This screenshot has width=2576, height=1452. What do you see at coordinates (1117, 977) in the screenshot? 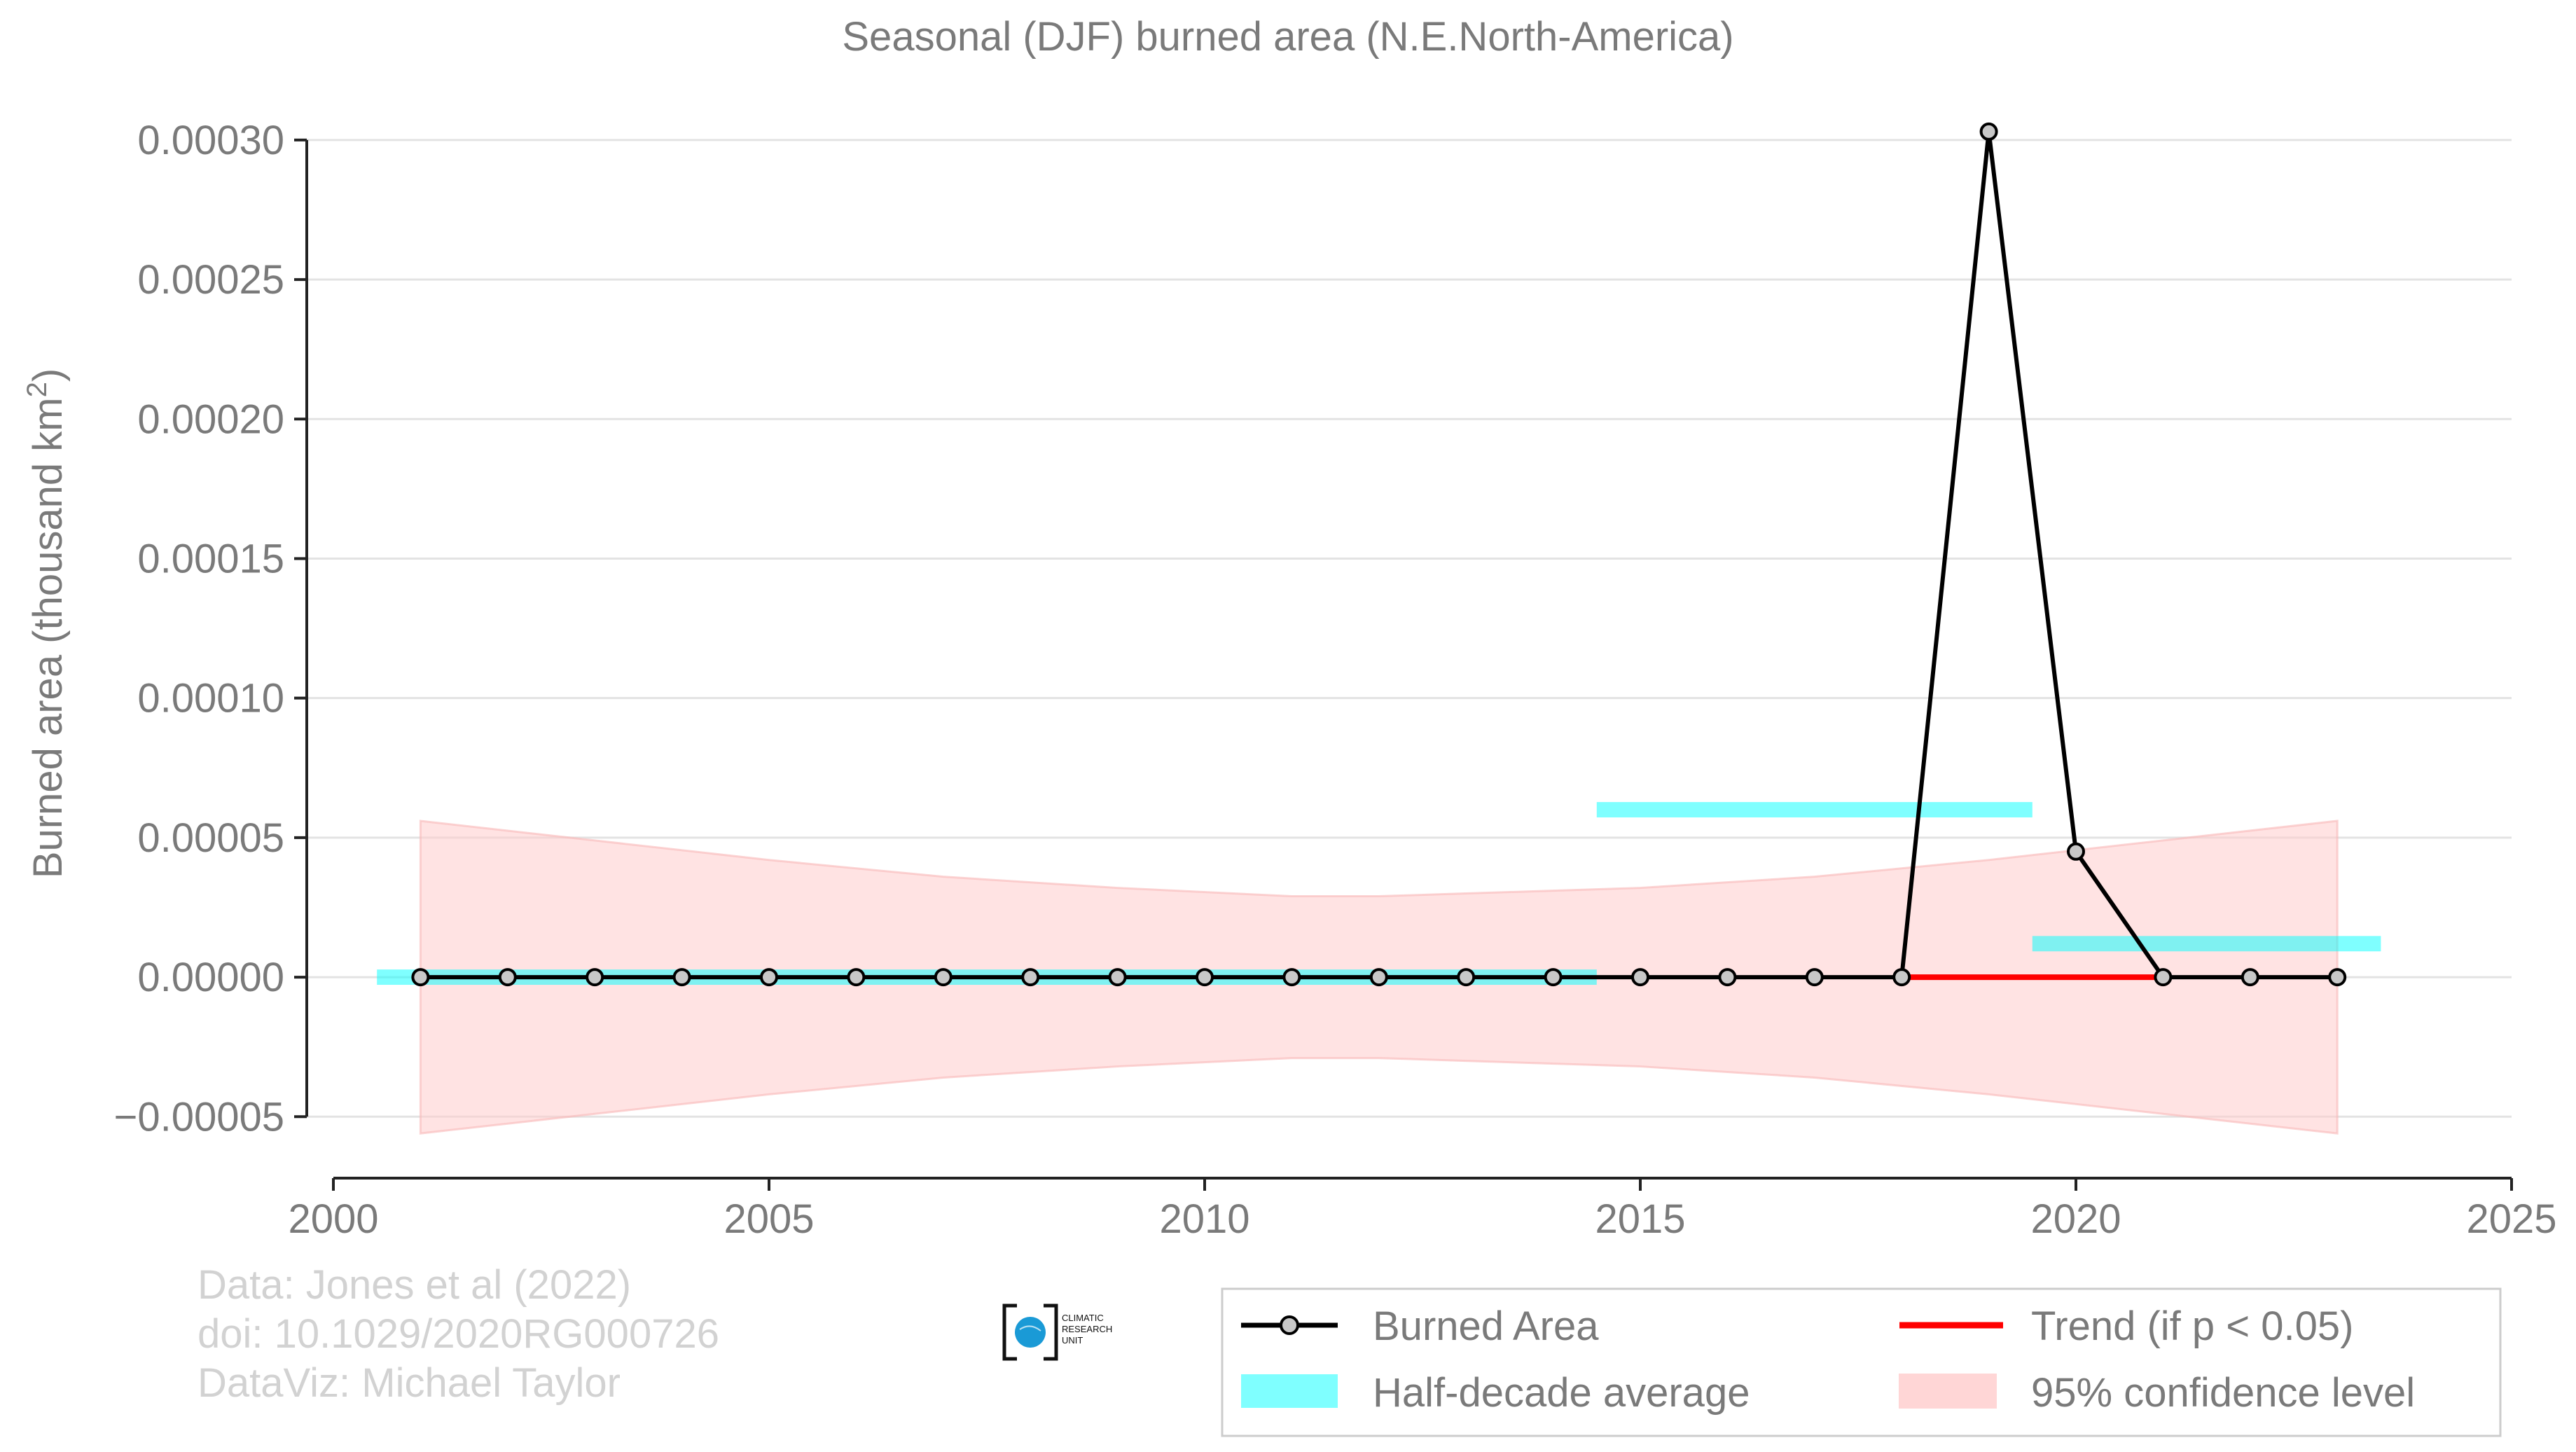
I see `burned-area-point-2009` at bounding box center [1117, 977].